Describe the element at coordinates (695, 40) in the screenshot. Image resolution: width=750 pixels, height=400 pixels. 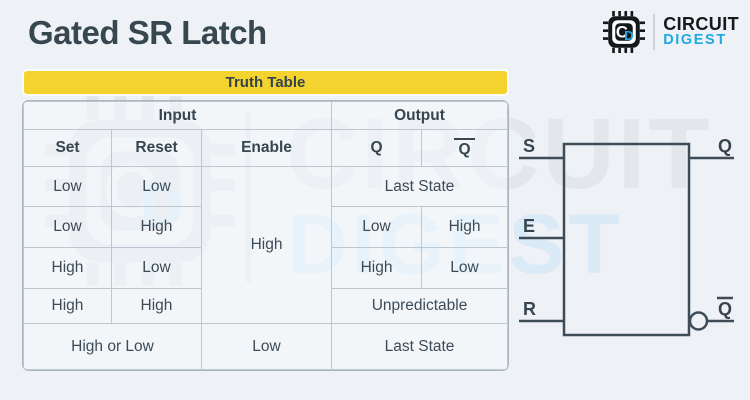
I see `brand-name-digest: DIGEST` at that location.